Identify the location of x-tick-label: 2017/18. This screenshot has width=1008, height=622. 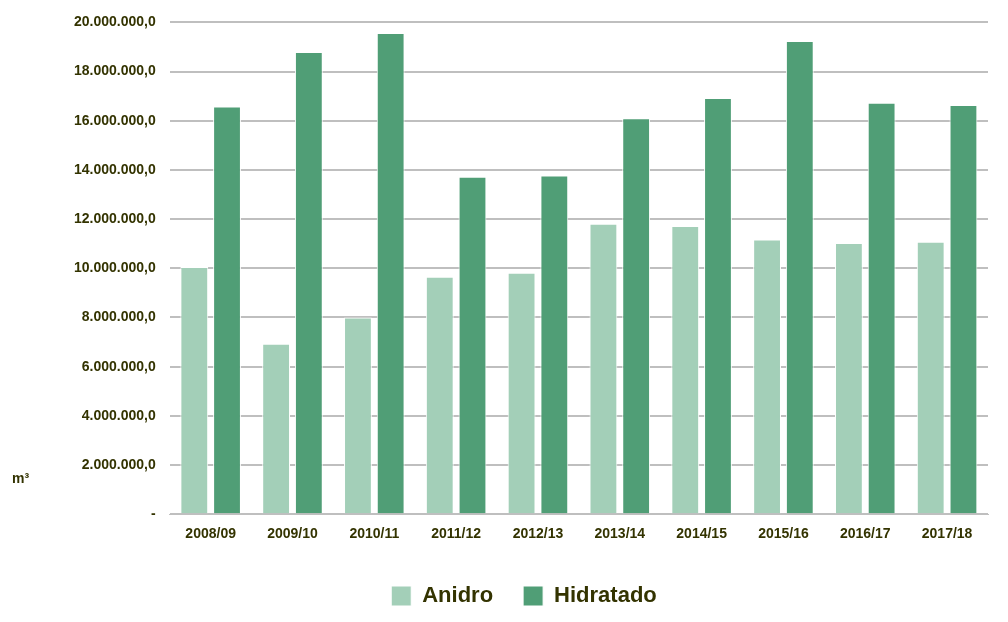
(947, 533).